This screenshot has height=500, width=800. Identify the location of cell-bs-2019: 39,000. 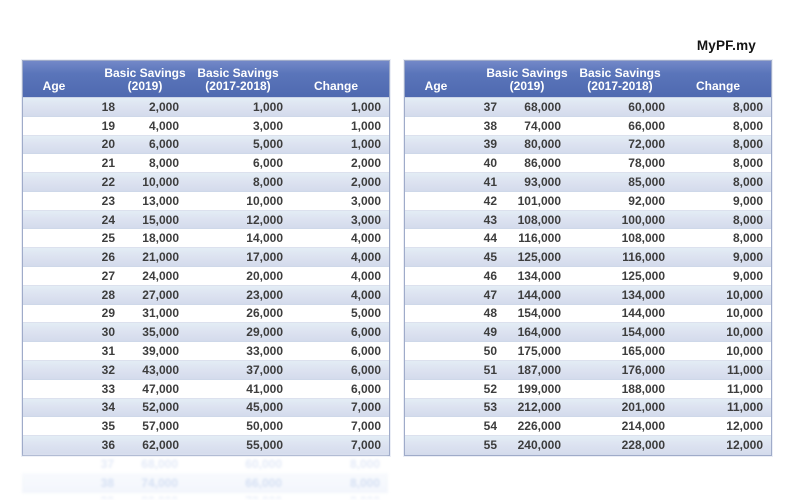
(160, 351).